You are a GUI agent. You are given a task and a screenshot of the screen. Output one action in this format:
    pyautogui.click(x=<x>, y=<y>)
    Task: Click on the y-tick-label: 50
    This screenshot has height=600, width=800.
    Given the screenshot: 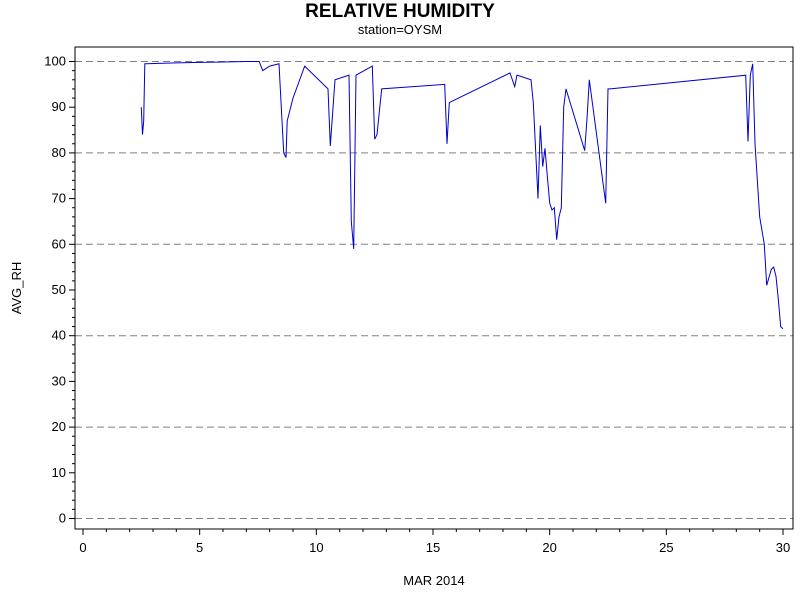 What is the action you would take?
    pyautogui.click(x=59, y=289)
    